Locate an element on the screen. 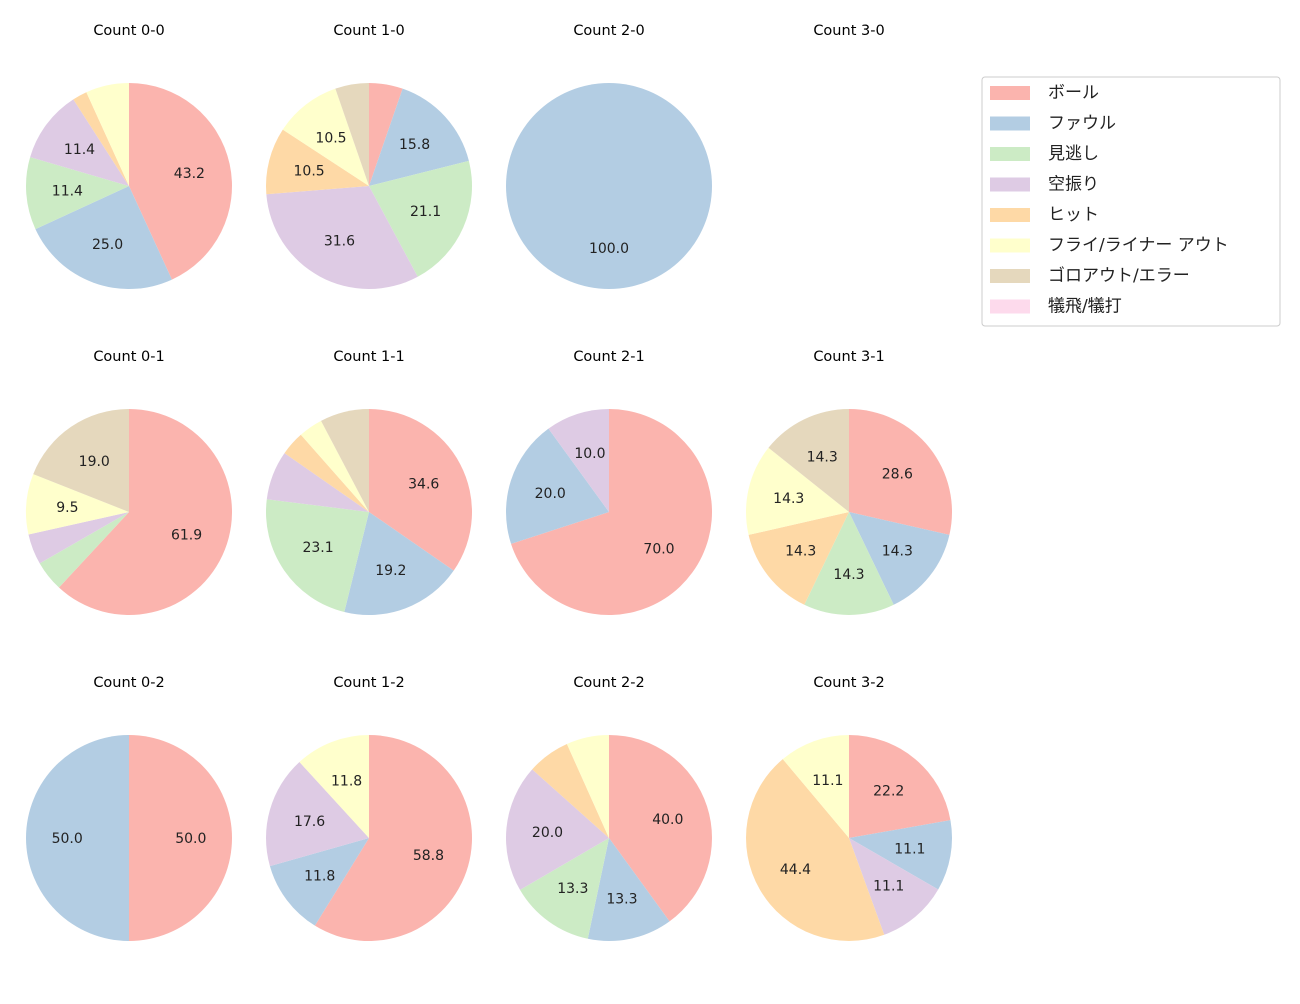 The height and width of the screenshot is (1004, 1300). pie-title: Count 0-1 is located at coordinates (128, 357).